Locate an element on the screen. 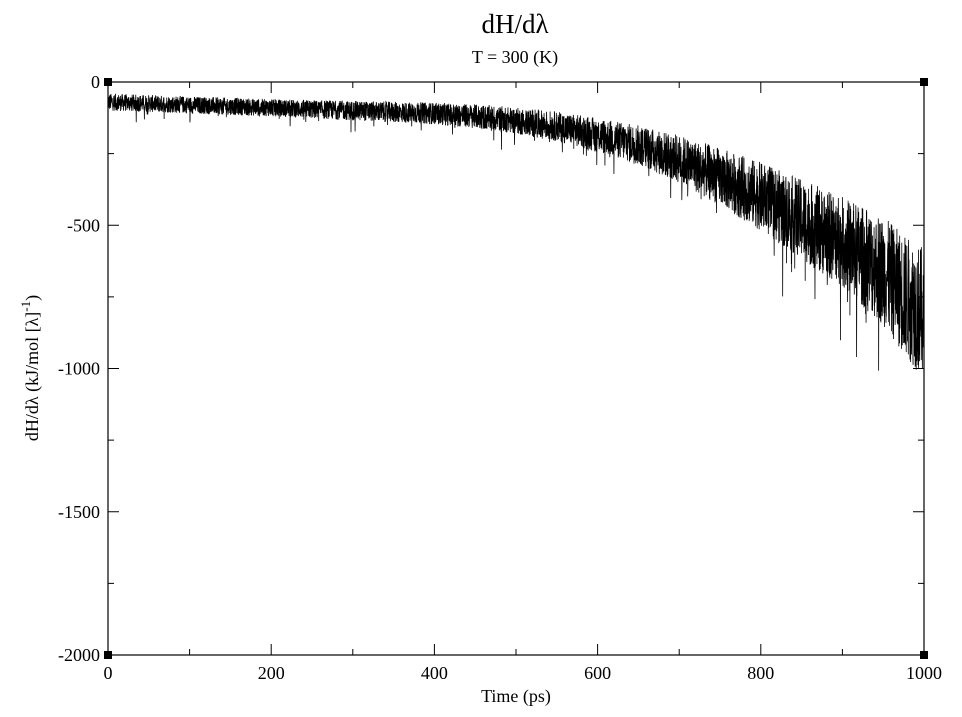  chart-title: dH/dλ is located at coordinates (514, 24).